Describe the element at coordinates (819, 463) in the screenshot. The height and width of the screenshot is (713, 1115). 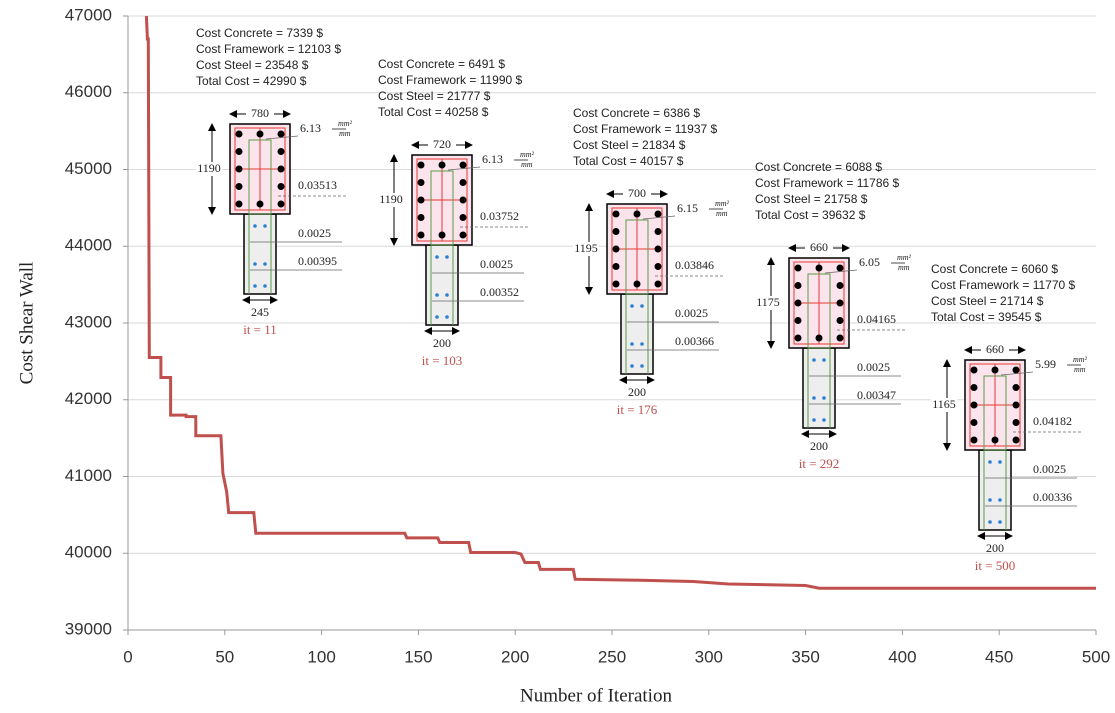
I see `iteration-label: it = 292` at that location.